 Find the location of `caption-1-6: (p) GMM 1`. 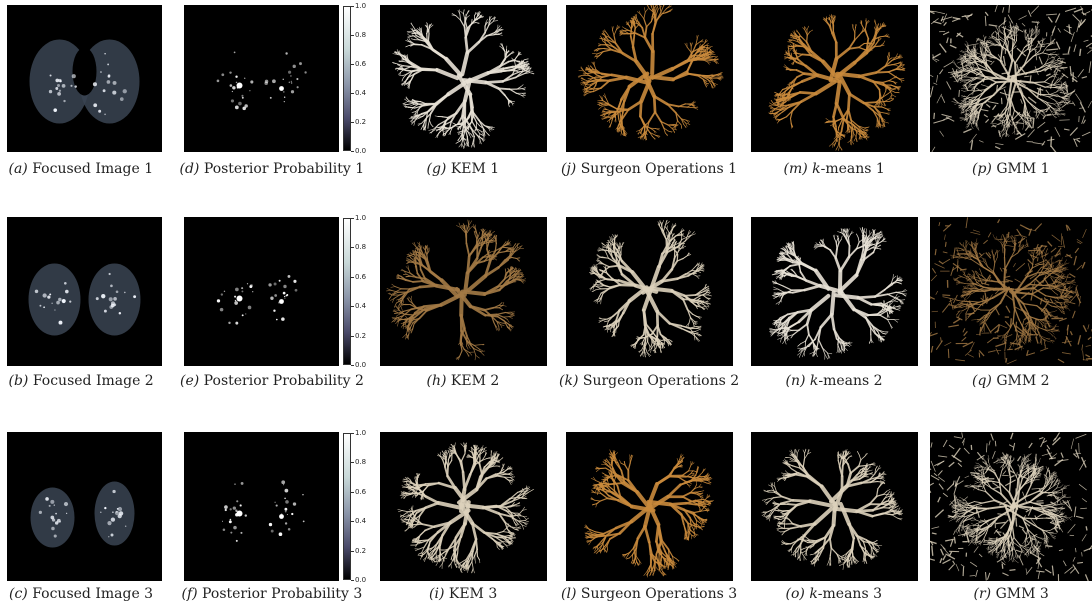

caption-1-6: (p) GMM 1 is located at coordinates (1011, 169).